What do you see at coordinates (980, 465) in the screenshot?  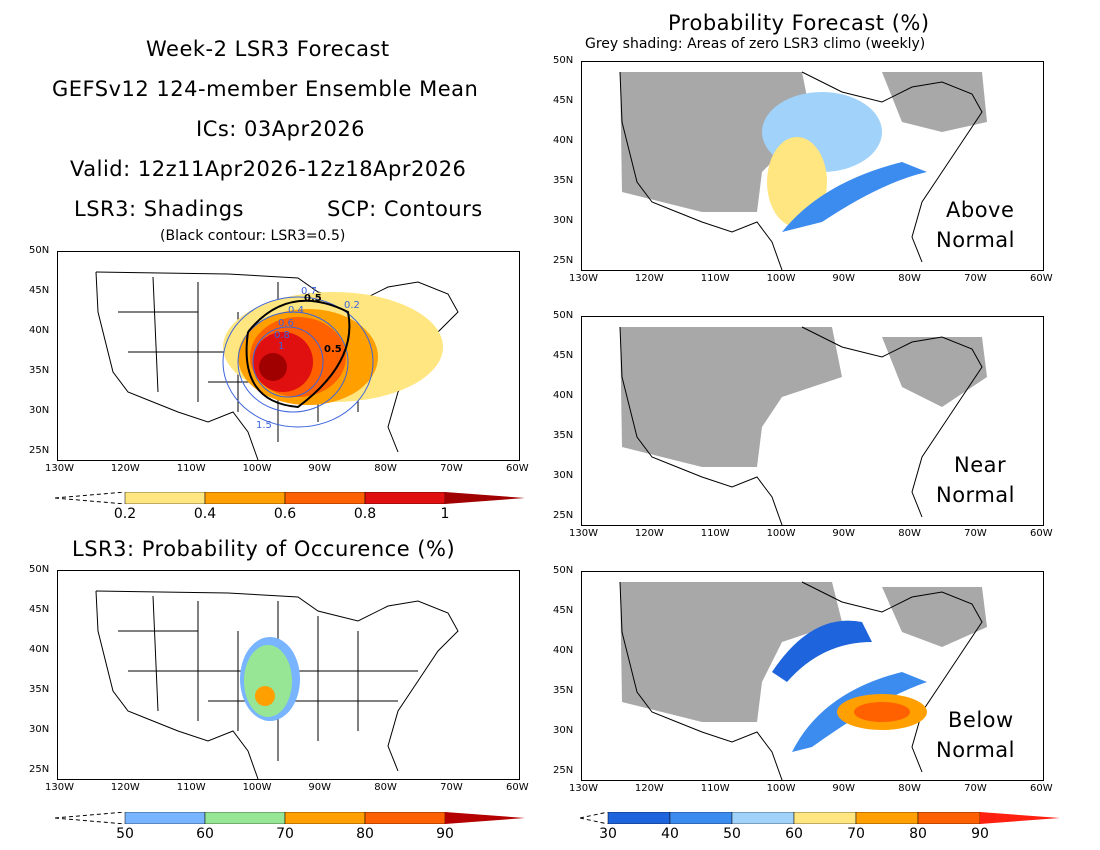 I see `near-label-1: Near` at bounding box center [980, 465].